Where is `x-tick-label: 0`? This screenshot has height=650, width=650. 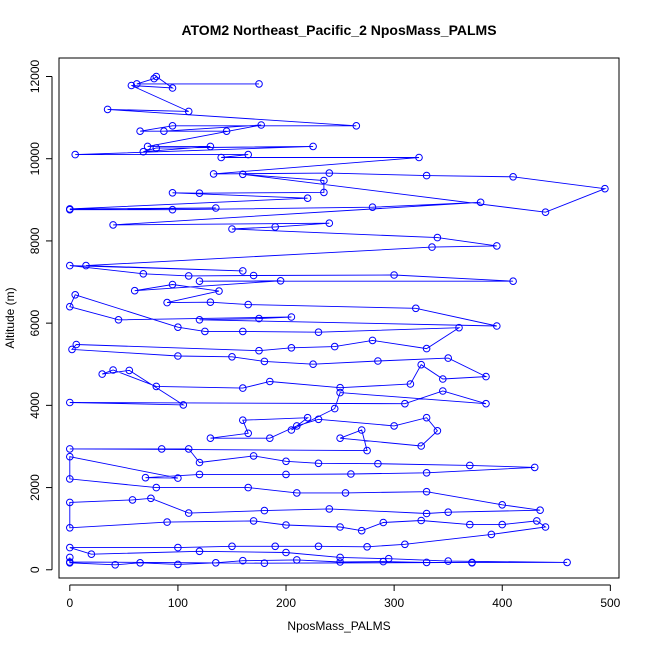
x-tick-label: 0 is located at coordinates (69, 603).